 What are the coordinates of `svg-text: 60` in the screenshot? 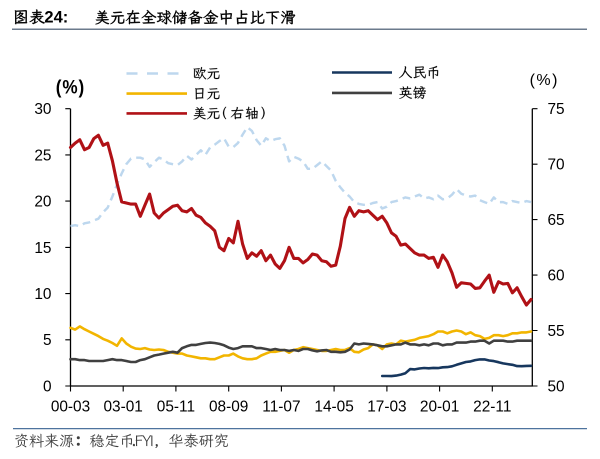 It's located at (556, 276).